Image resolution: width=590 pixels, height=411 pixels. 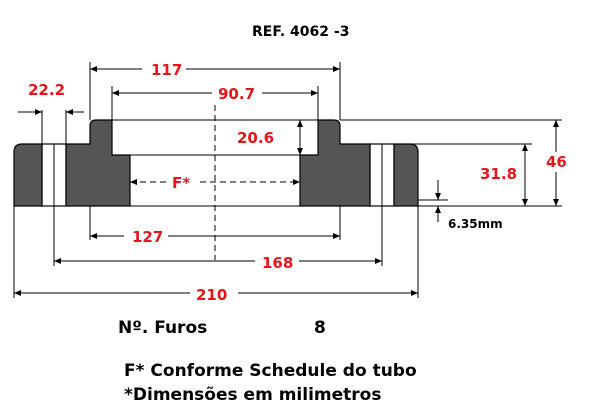 I want to click on dim-90-7-label: 90.7, so click(x=236, y=94).